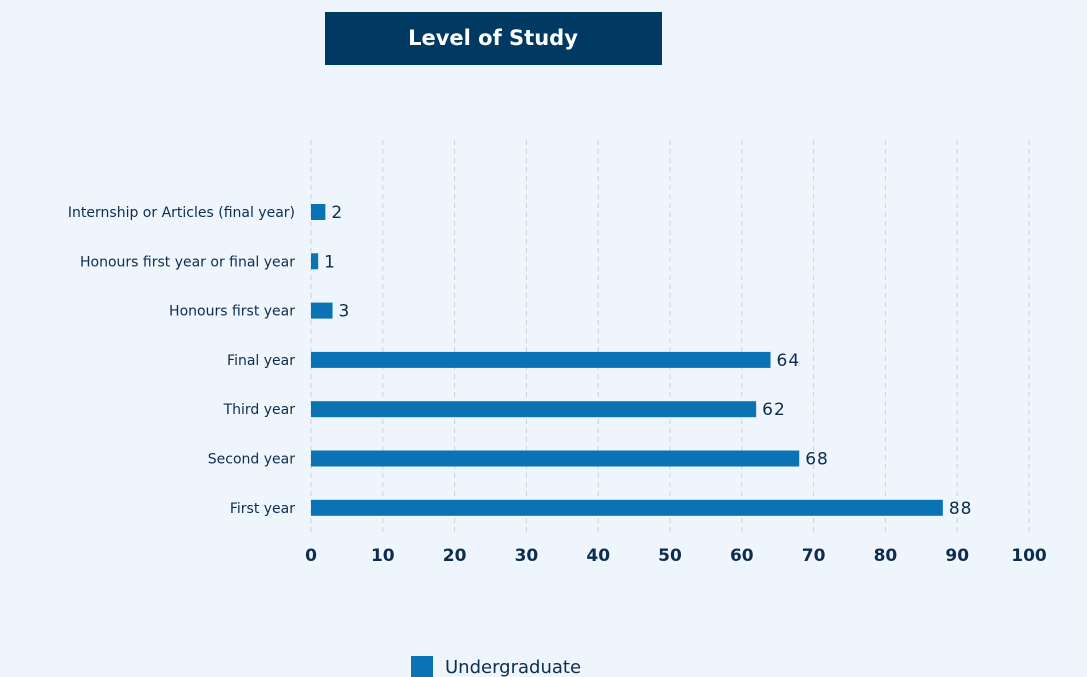 This screenshot has height=677, width=1087. I want to click on value-label: 2, so click(337, 213).